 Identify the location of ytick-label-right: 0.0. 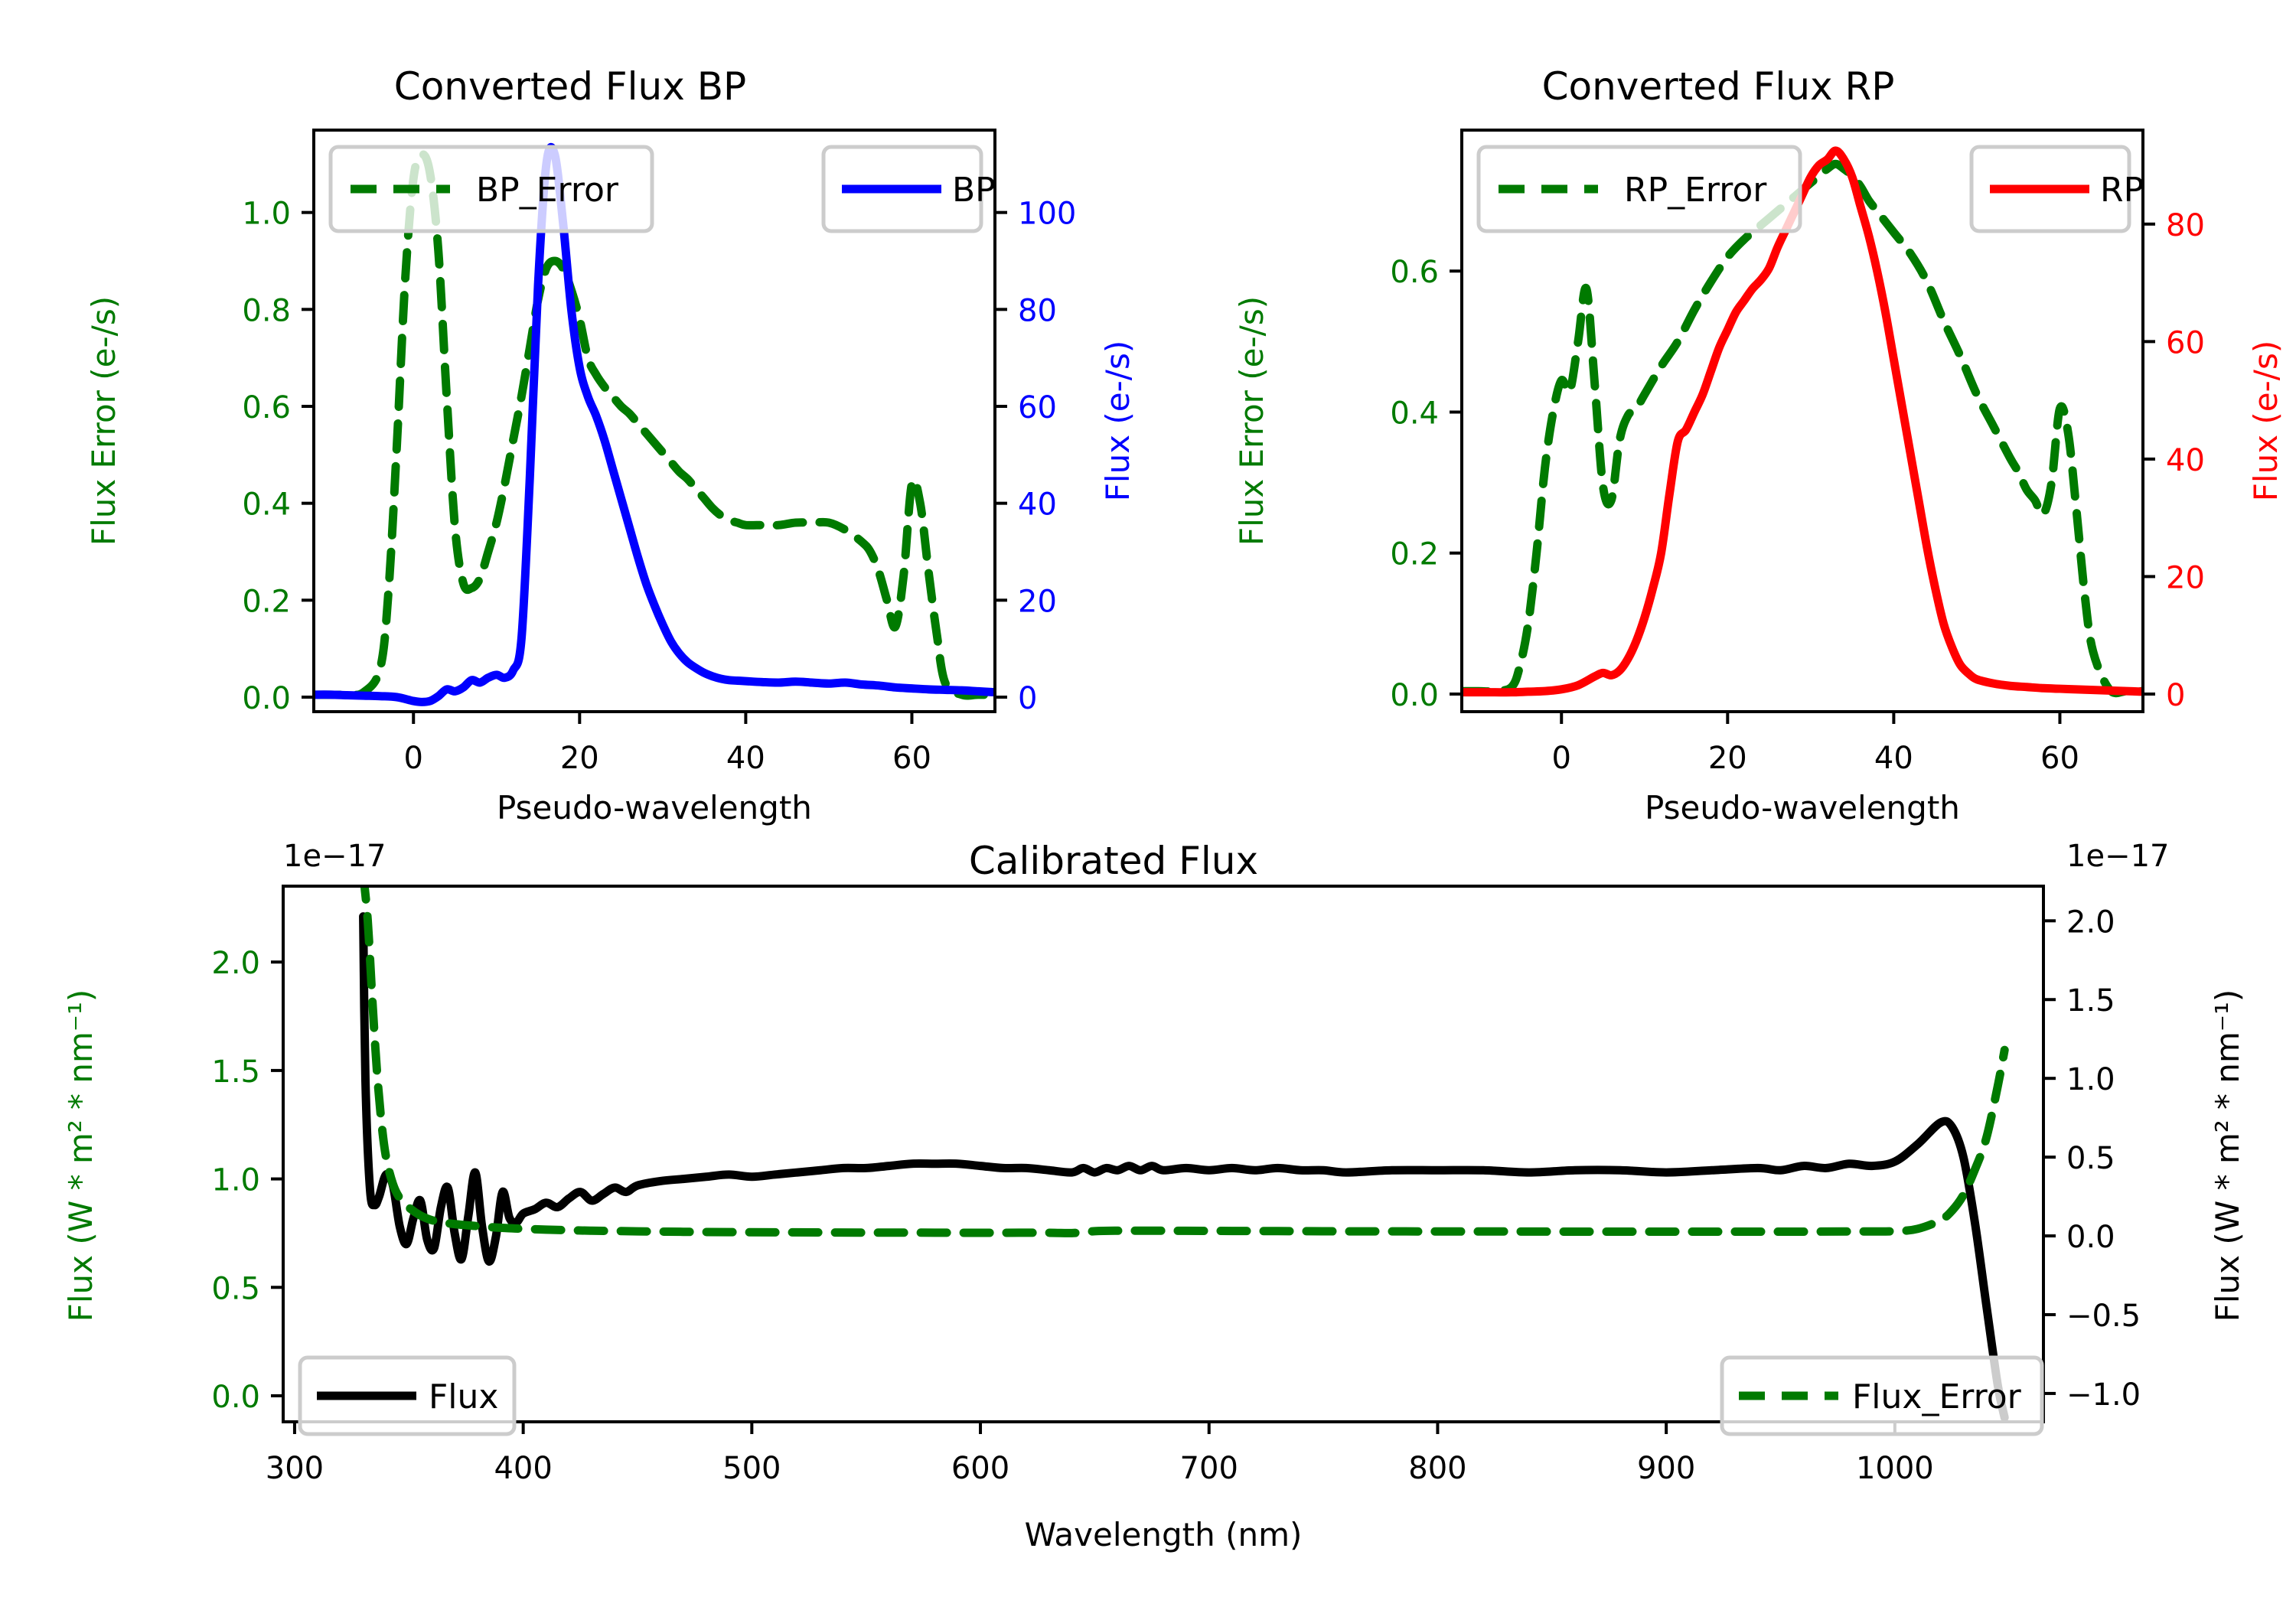
(2090, 1237).